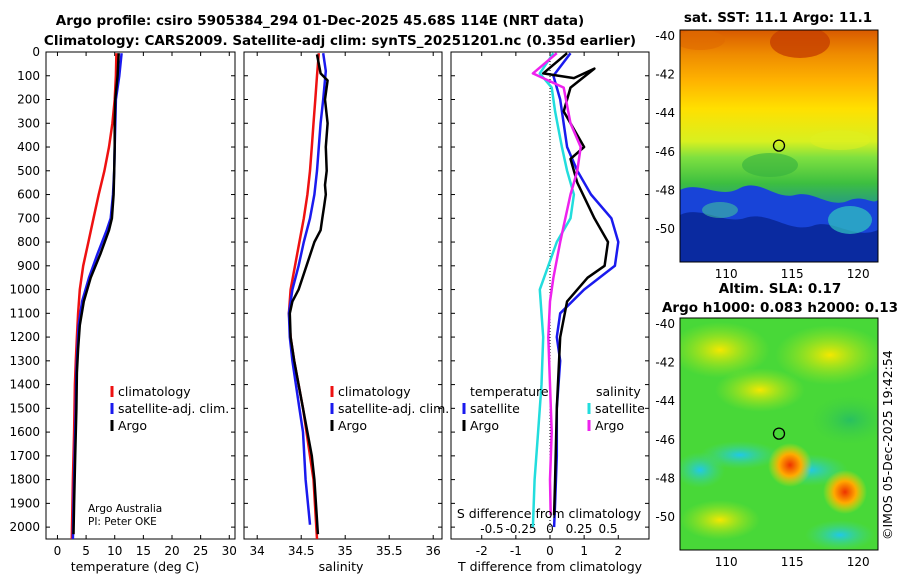  Describe the element at coordinates (553, 290) in the screenshot. I see `series-line-salinity-satellite` at that location.